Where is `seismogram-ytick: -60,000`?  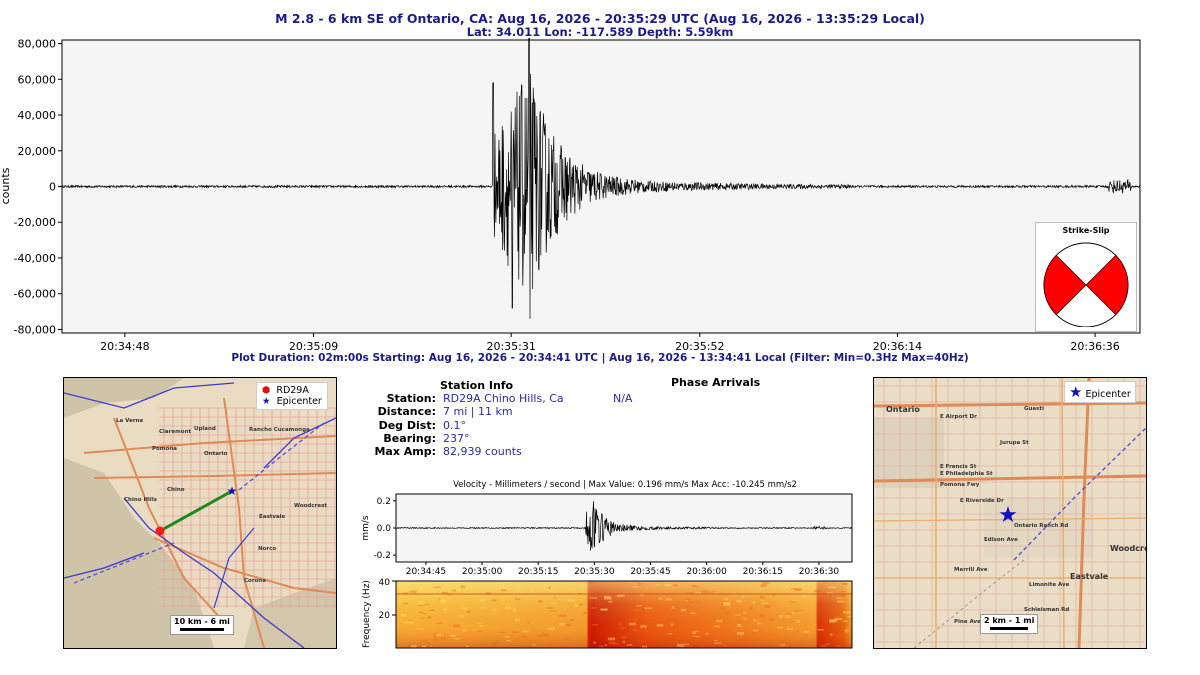 seismogram-ytick: -60,000 is located at coordinates (35, 294).